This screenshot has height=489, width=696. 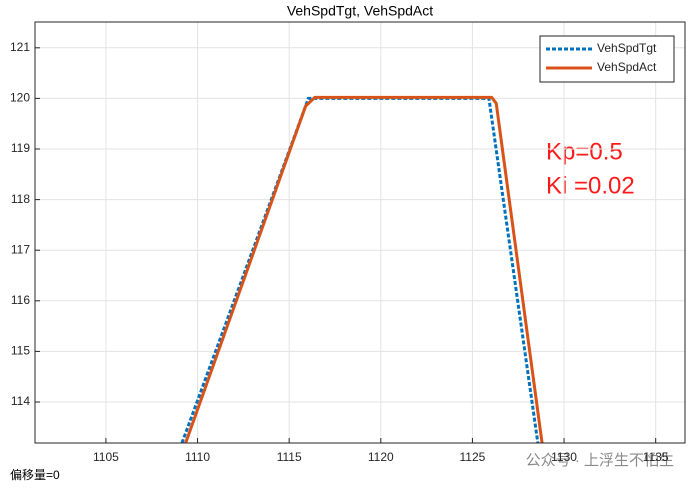 I want to click on y-tick-label: 120, so click(x=20, y=98).